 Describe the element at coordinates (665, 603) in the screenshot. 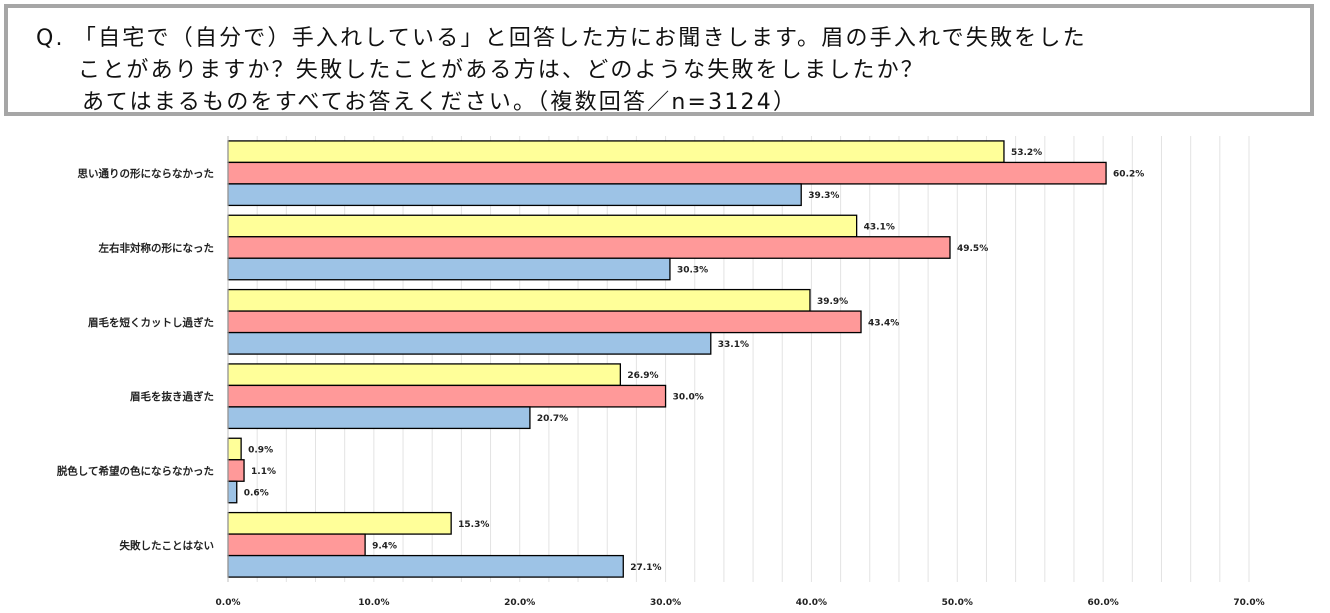

I see `x-tick-label: 30.0%` at that location.